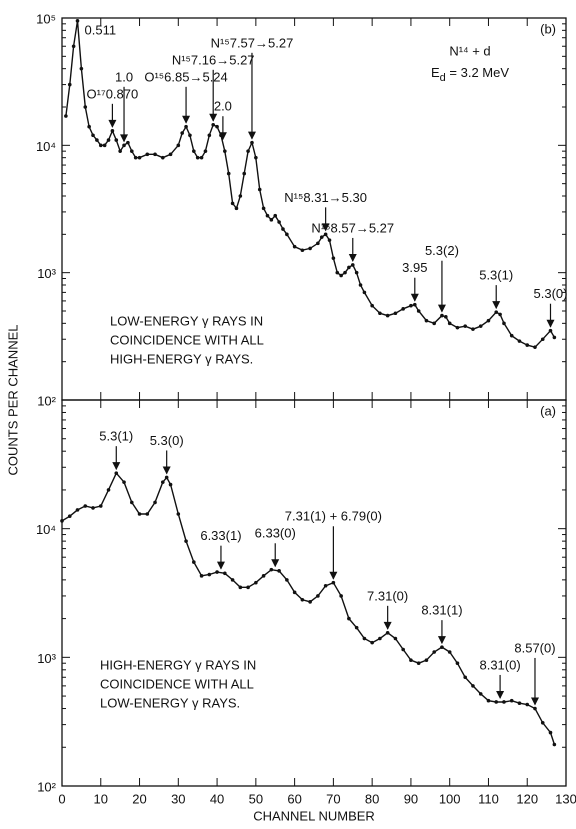 The image size is (576, 829). What do you see at coordinates (256, 798) in the screenshot?
I see `x-tick-label: 50` at bounding box center [256, 798].